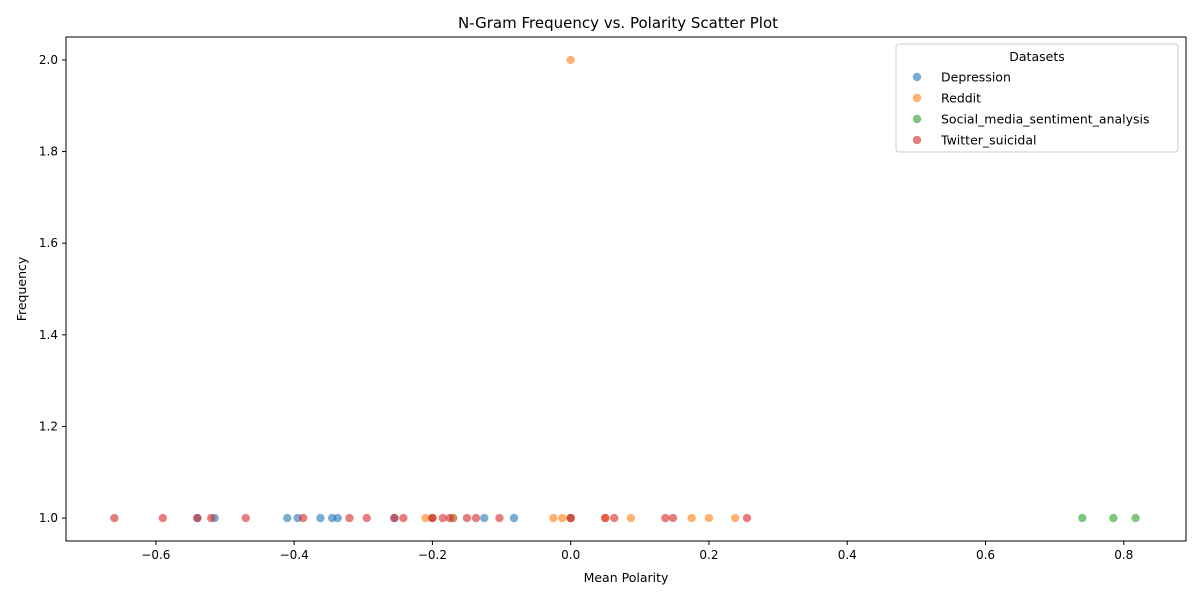 This screenshot has width=1200, height=600. I want to click on legend-label: Twitter_suicidal, so click(988, 140).